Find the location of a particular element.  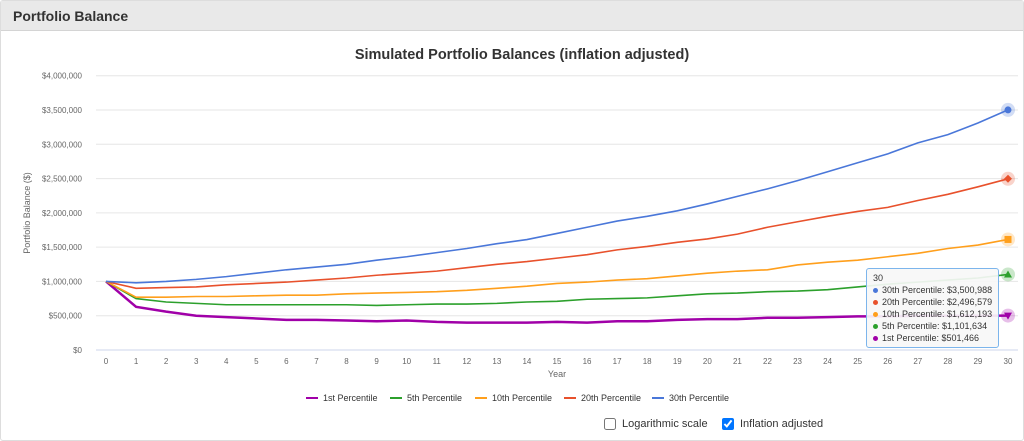

x-tick-label: 21 is located at coordinates (737, 361).